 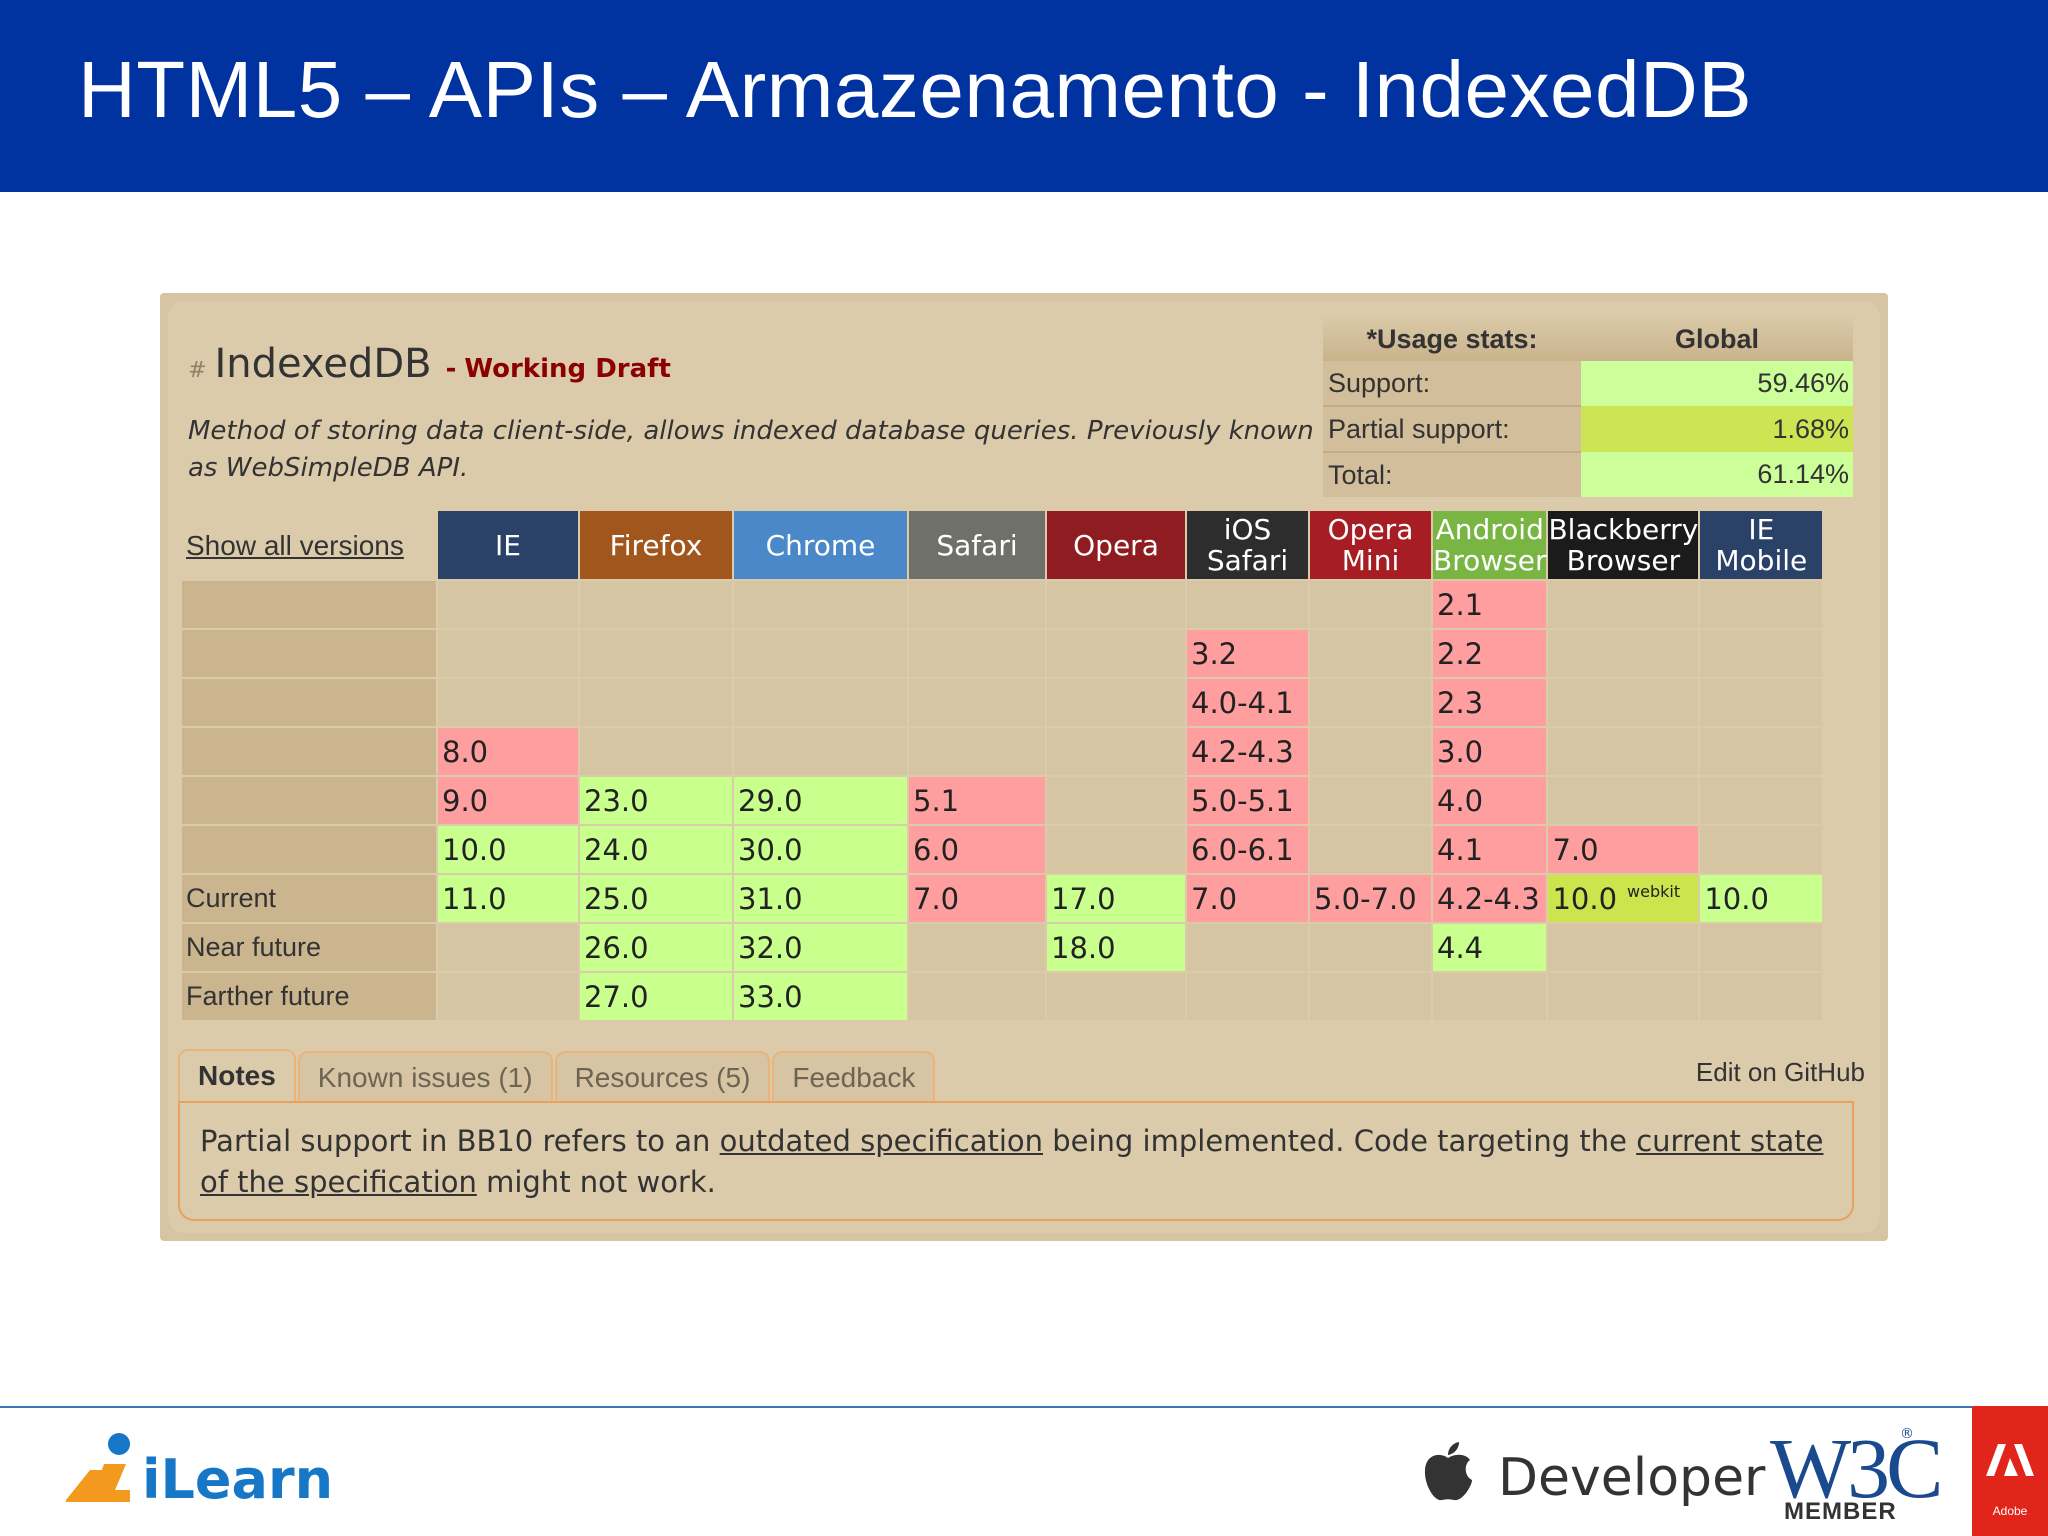 I want to click on version-cell: 2.3, so click(x=1490, y=702).